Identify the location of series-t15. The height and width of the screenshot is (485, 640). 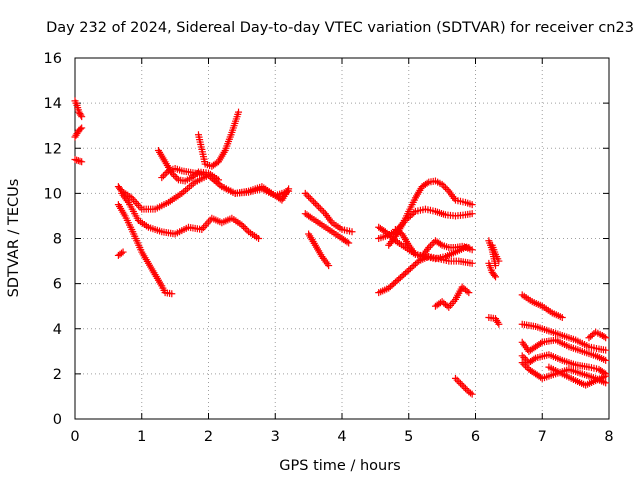
(425, 223).